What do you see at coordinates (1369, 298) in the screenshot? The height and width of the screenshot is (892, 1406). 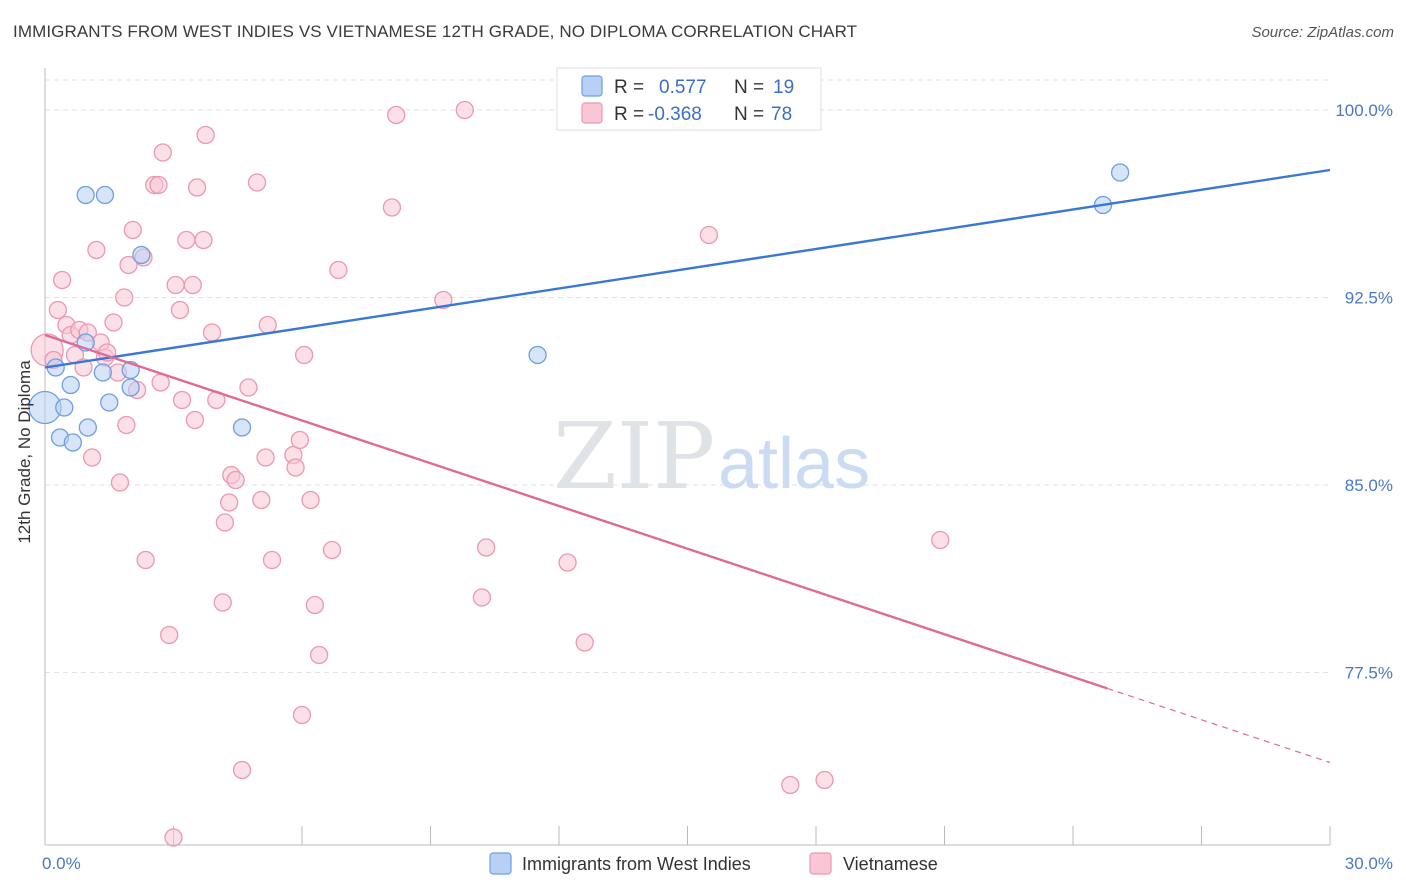 I see `y-tick-label: 92.5%` at bounding box center [1369, 298].